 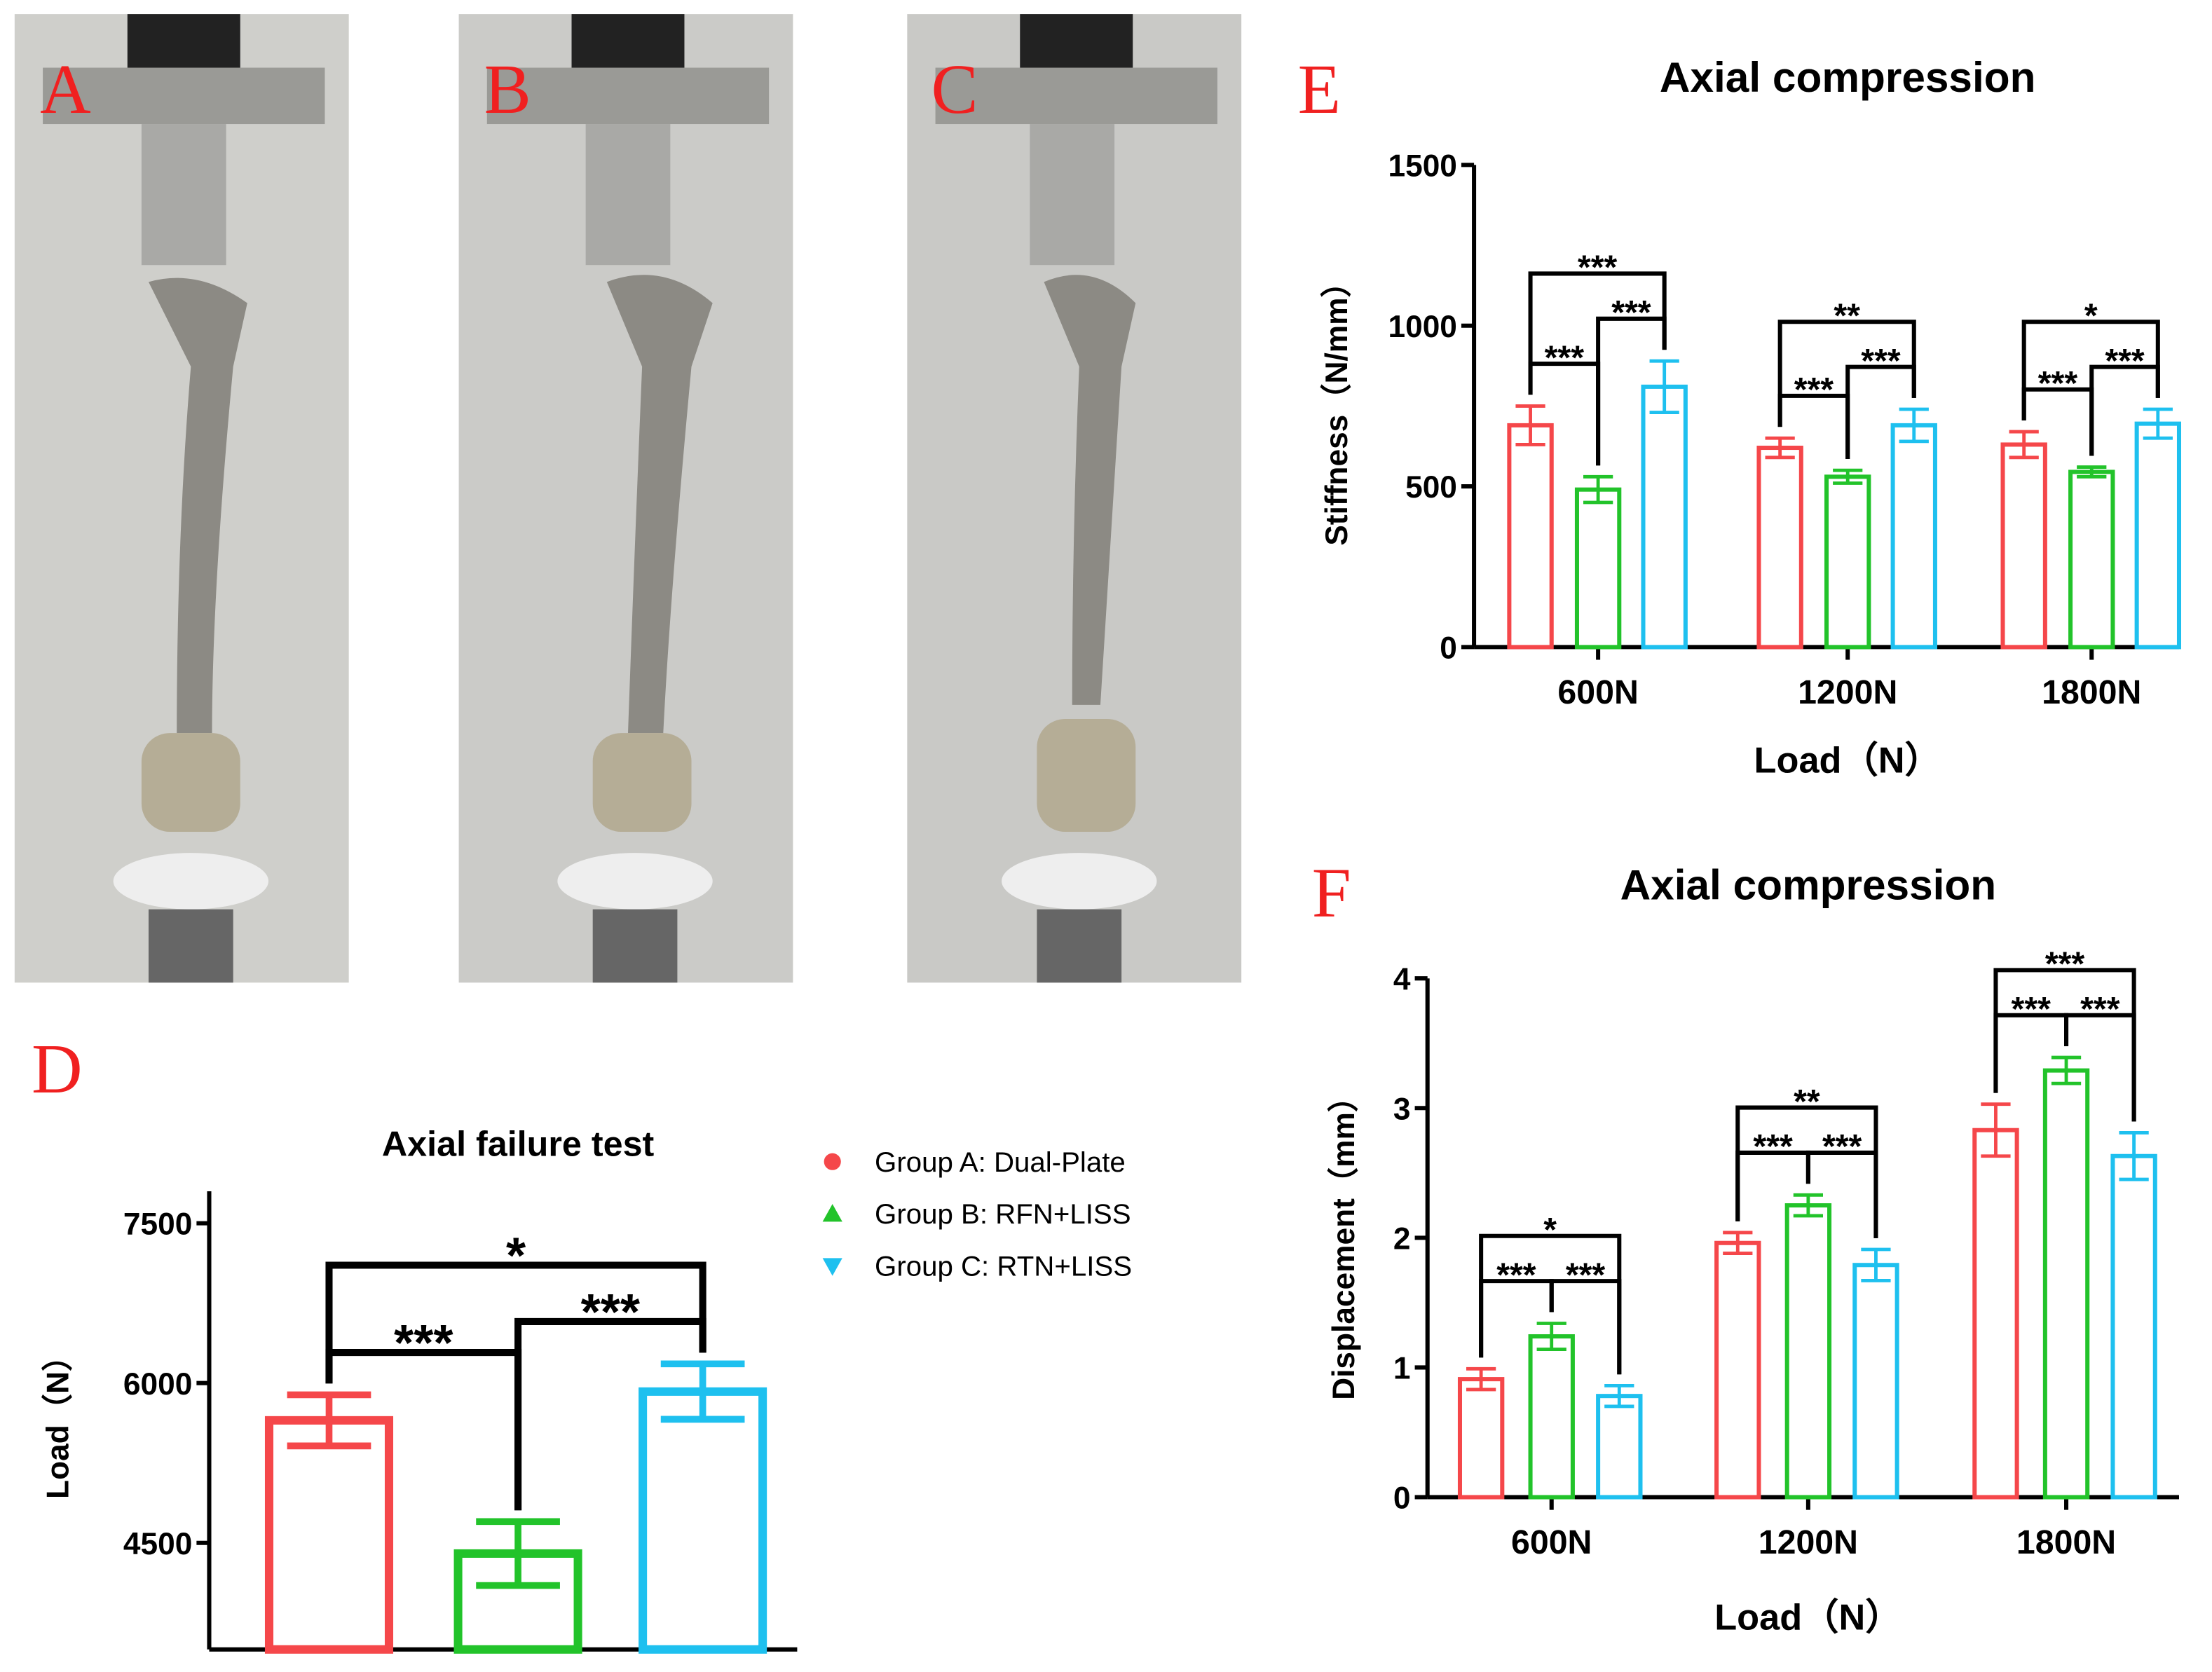 What do you see at coordinates (1449, 648) in the screenshot?
I see `y-tick-label: 0` at bounding box center [1449, 648].